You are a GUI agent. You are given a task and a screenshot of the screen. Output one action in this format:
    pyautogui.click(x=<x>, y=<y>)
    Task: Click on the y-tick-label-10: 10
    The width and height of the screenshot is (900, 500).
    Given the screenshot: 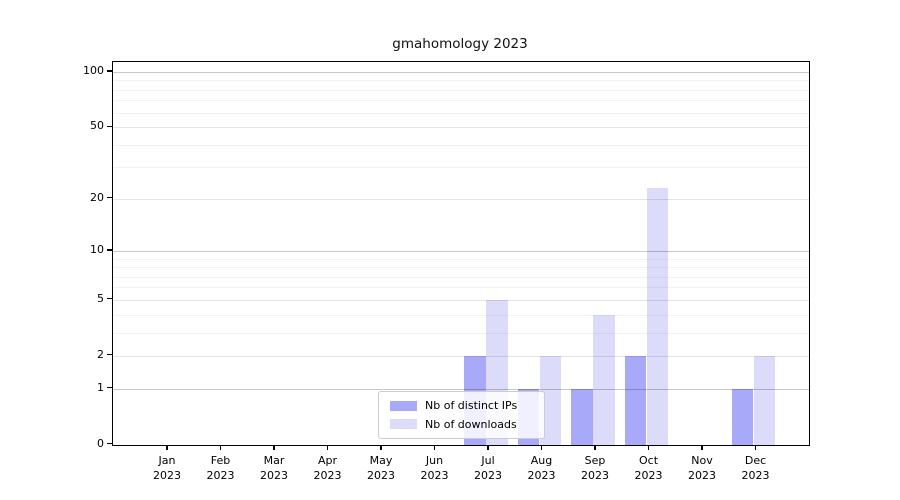 What is the action you would take?
    pyautogui.click(x=97, y=249)
    